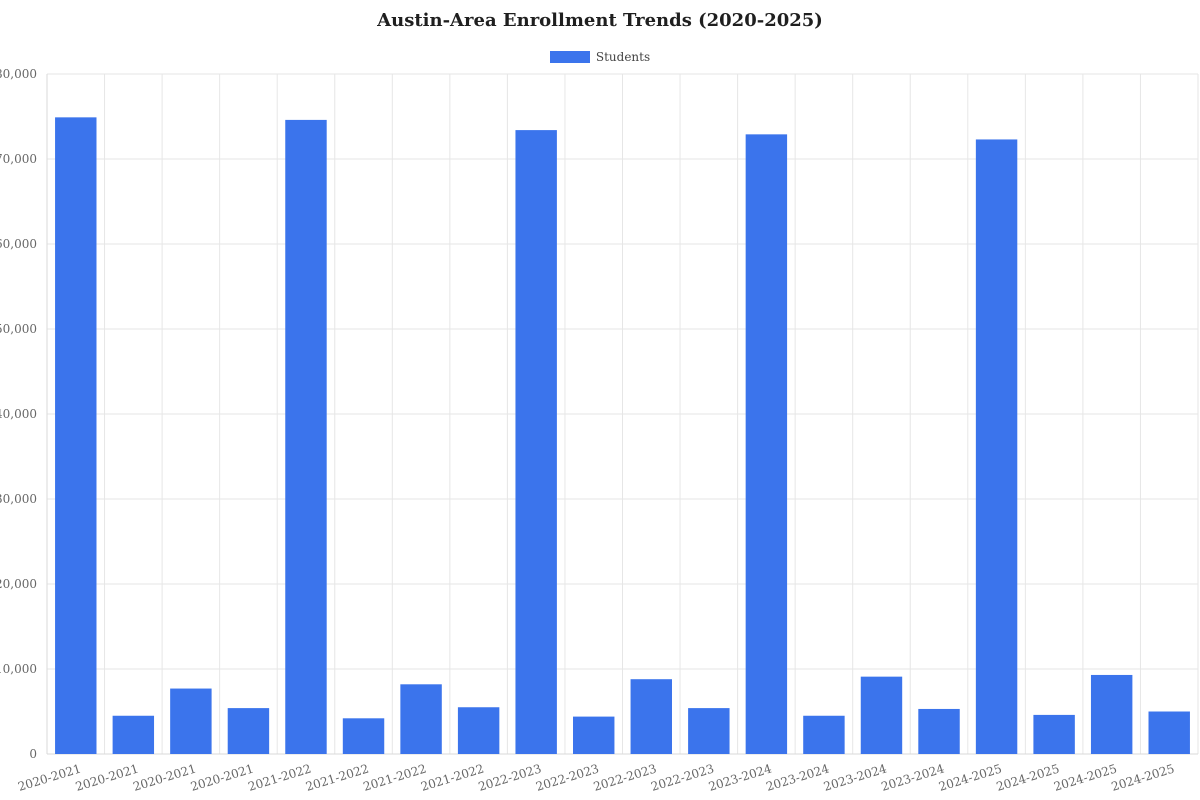 The height and width of the screenshot is (800, 1200). I want to click on legend-label: Students, so click(623, 57).